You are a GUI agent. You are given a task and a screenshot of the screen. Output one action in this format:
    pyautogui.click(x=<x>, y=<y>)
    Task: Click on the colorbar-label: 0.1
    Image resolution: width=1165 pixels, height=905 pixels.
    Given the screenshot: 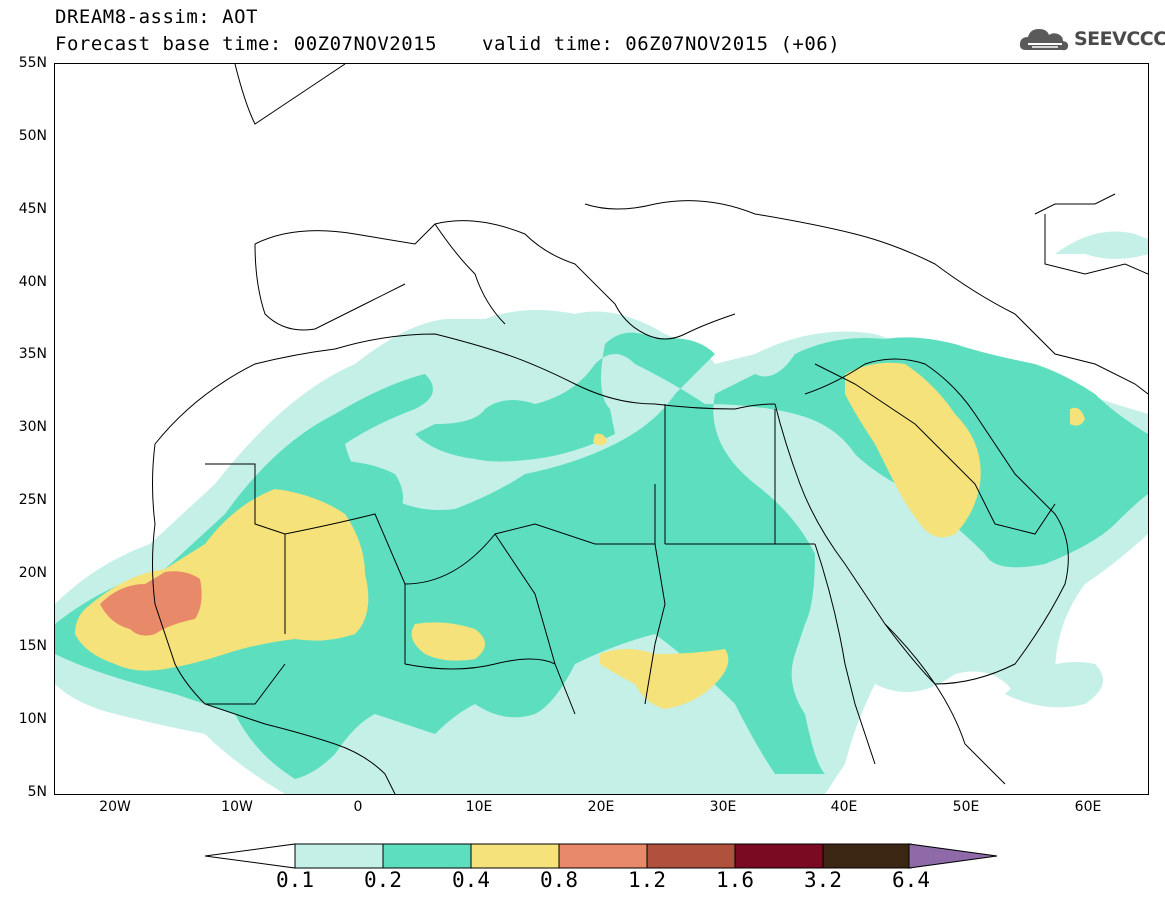 What is the action you would take?
    pyautogui.click(x=295, y=880)
    